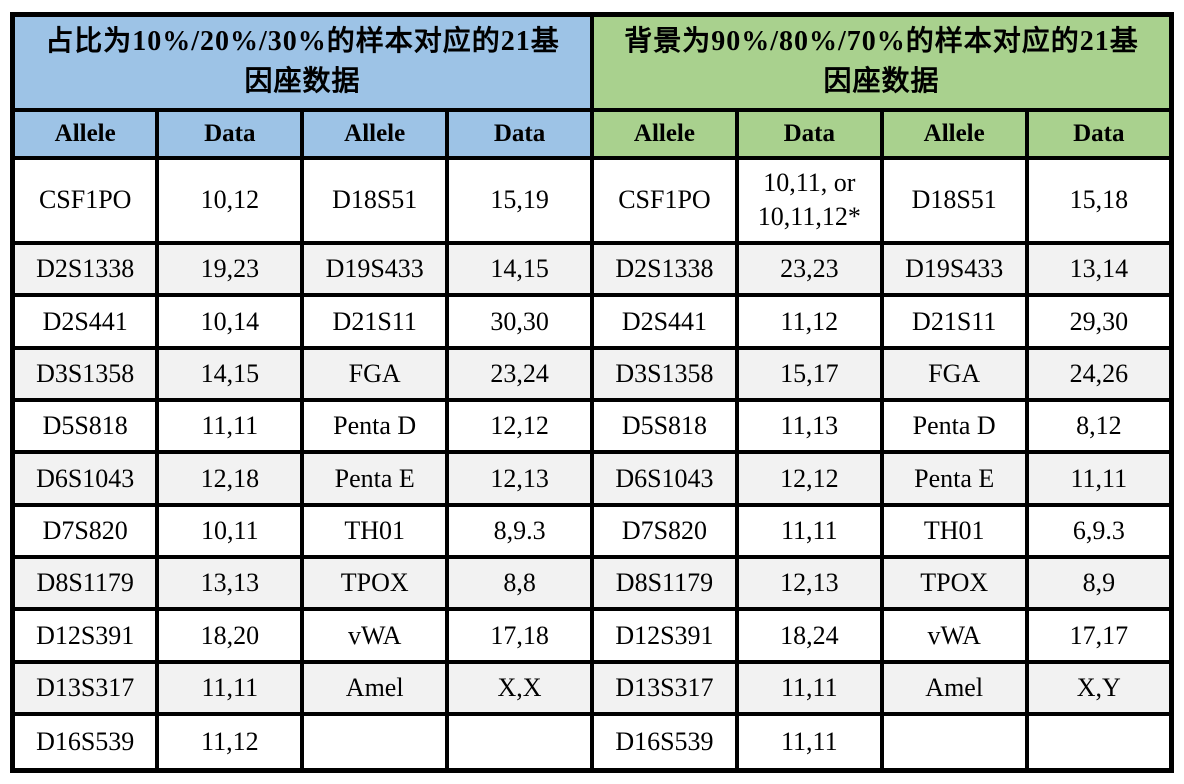 The width and height of the screenshot is (1184, 784). I want to click on data-cell: 13,14, so click(1099, 269).